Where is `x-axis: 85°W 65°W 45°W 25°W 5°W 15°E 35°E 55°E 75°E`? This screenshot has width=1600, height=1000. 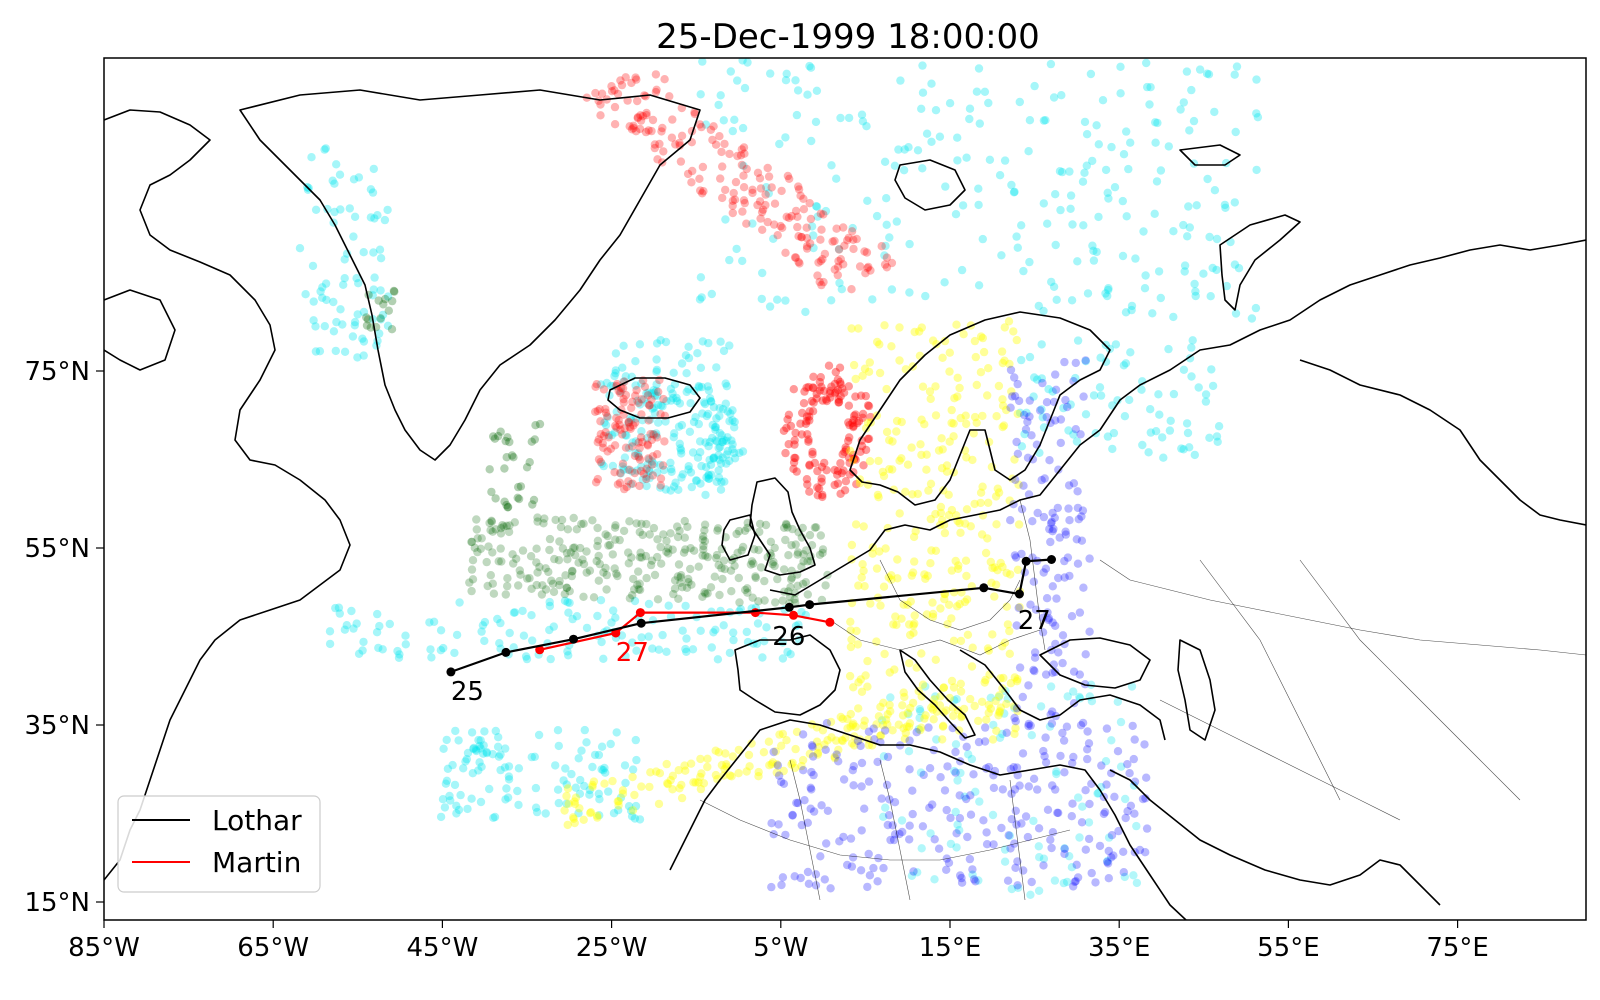 x-axis: 85°W 65°W 45°W 25°W 5°W 15°E 35°E 55°E 75°E is located at coordinates (778, 941).